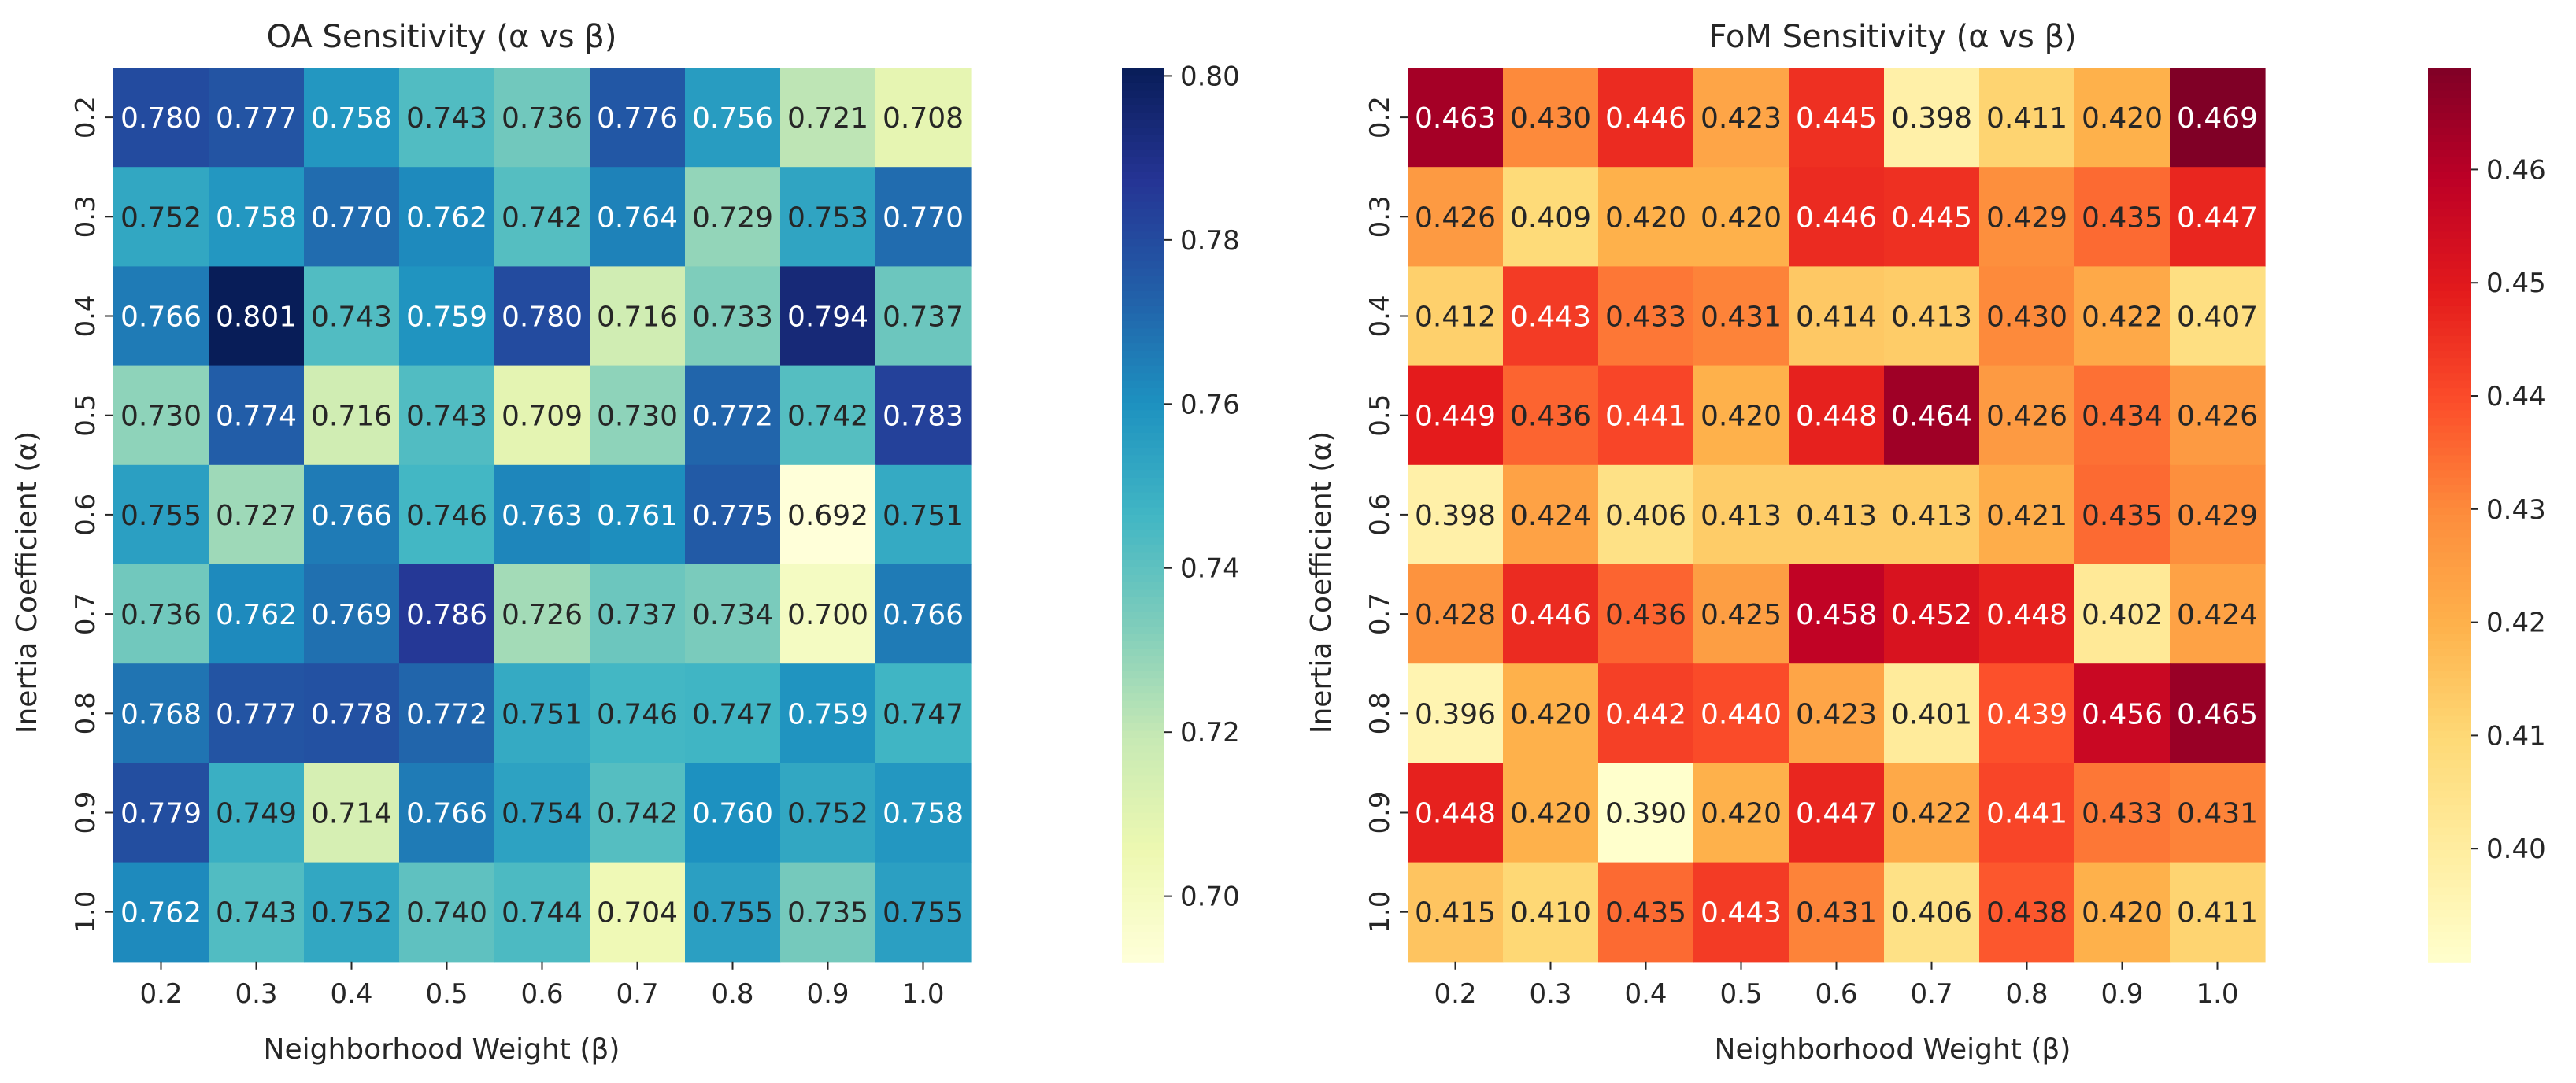 This screenshot has height=1083, width=2576. What do you see at coordinates (161, 119) in the screenshot?
I see `oa-cell-label: 0.780` at bounding box center [161, 119].